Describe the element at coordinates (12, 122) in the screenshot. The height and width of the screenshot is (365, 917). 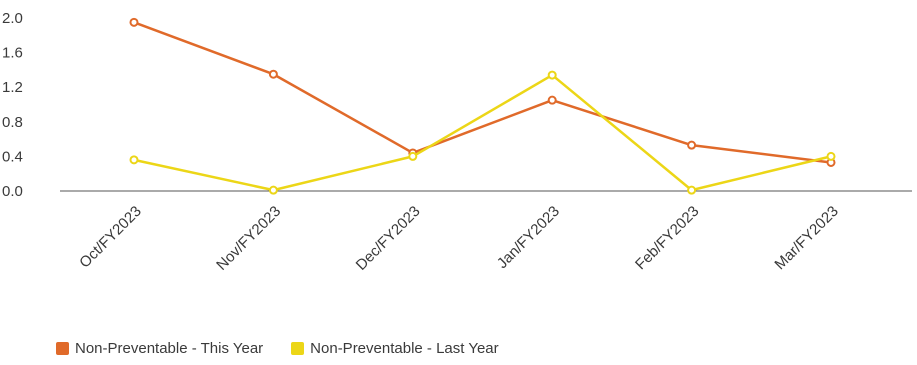
I see `y-tick-label: 0.8` at that location.